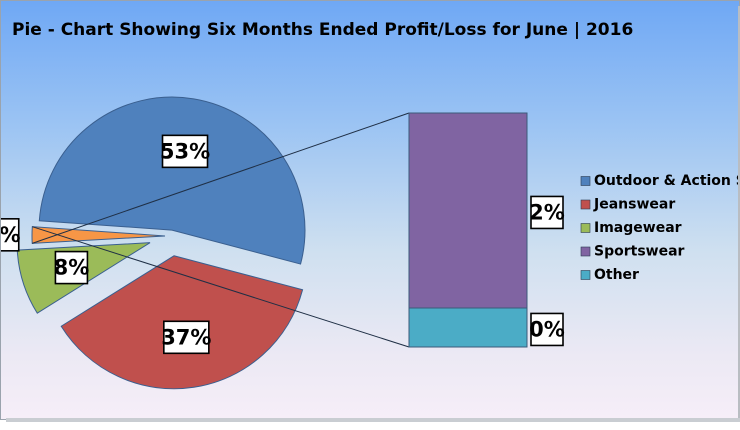  What do you see at coordinates (585, 181) in the screenshot?
I see `legend-swatch-outdoor-action-spo` at bounding box center [585, 181].